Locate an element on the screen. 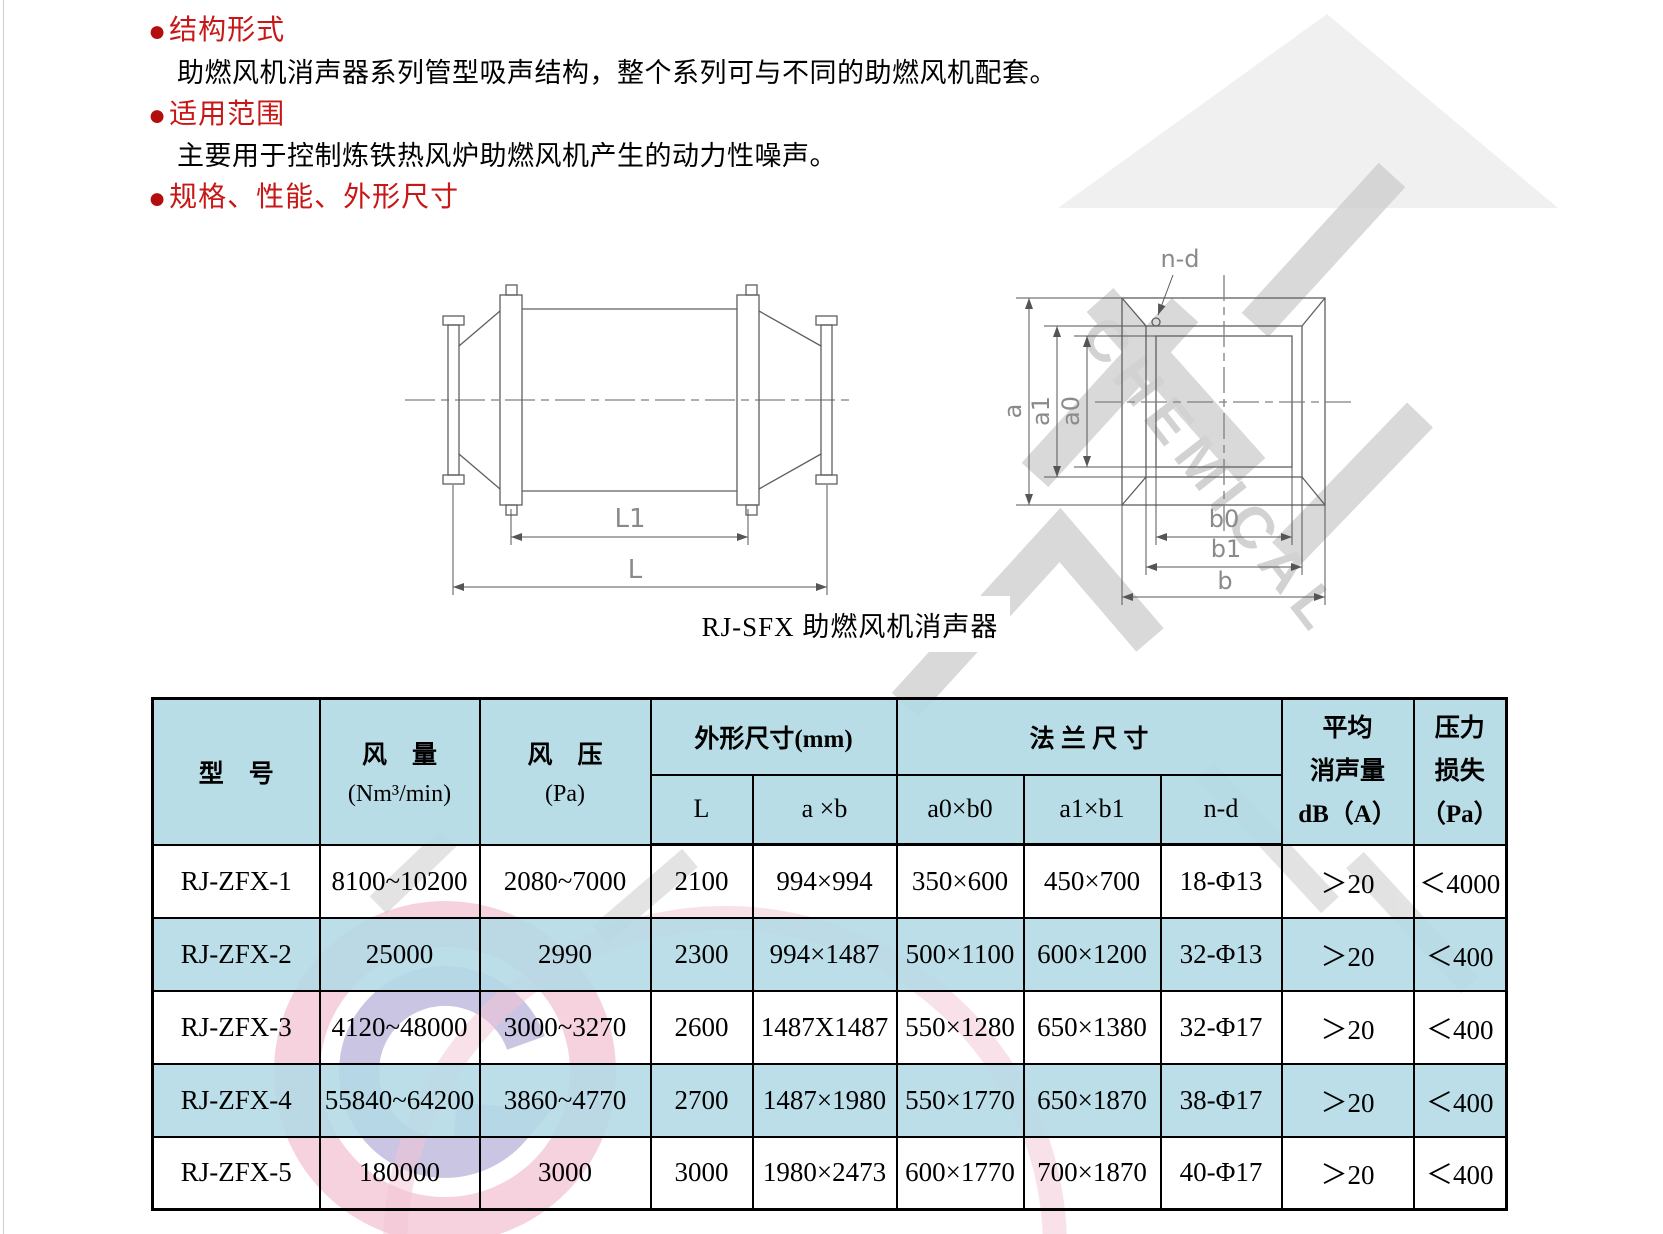 This screenshot has height=1234, width=1663. bolt-hole is located at coordinates (1156, 322).